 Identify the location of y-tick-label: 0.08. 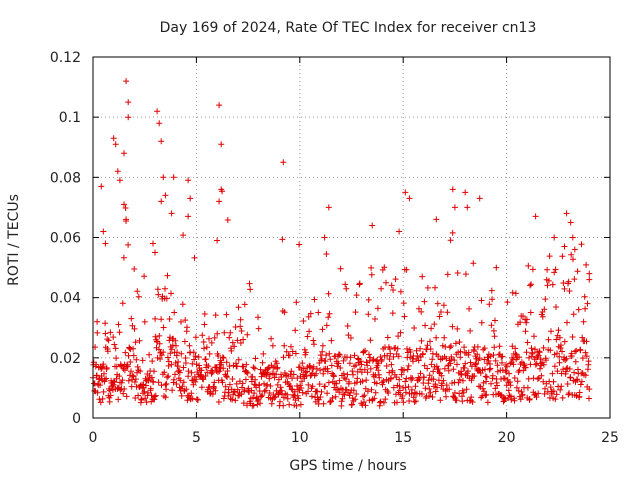
(65, 178).